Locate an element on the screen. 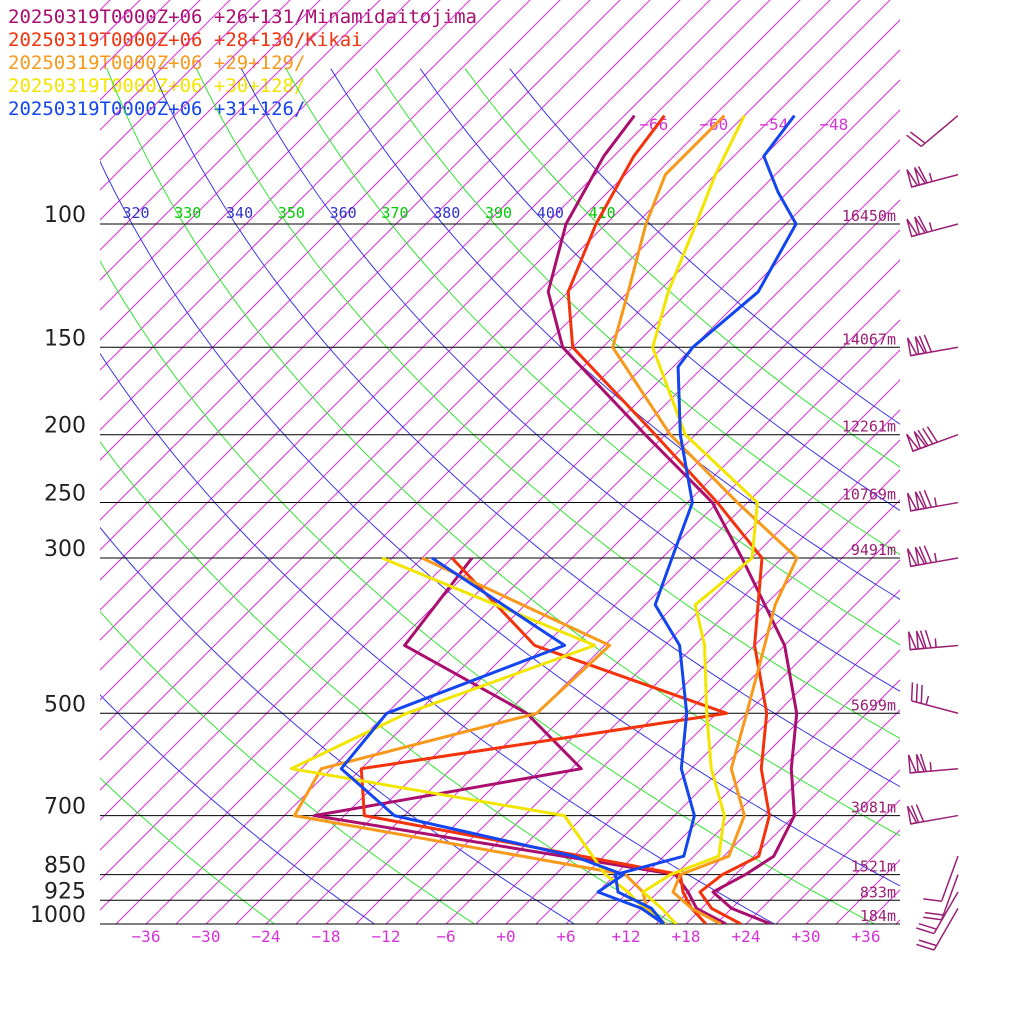  theta-label: 320 is located at coordinates (135, 213).